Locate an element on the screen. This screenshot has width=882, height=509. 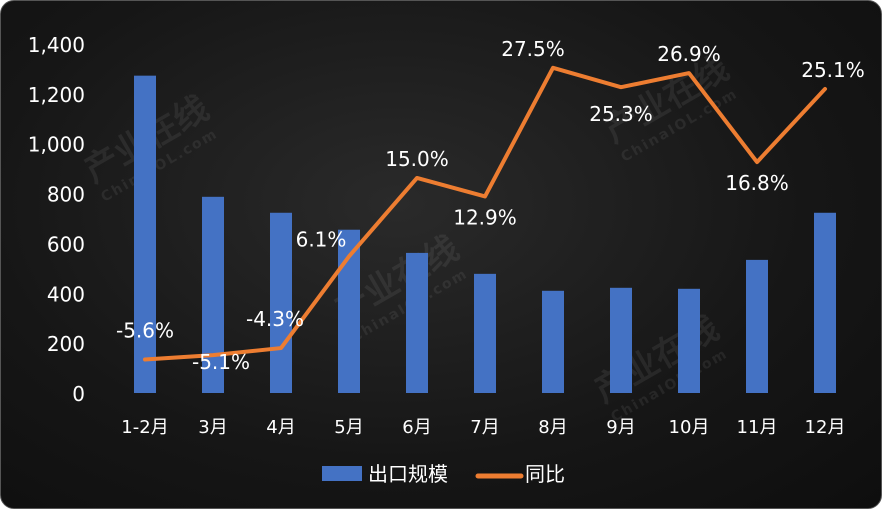
x-tick-label: 3月 is located at coordinates (212, 427).